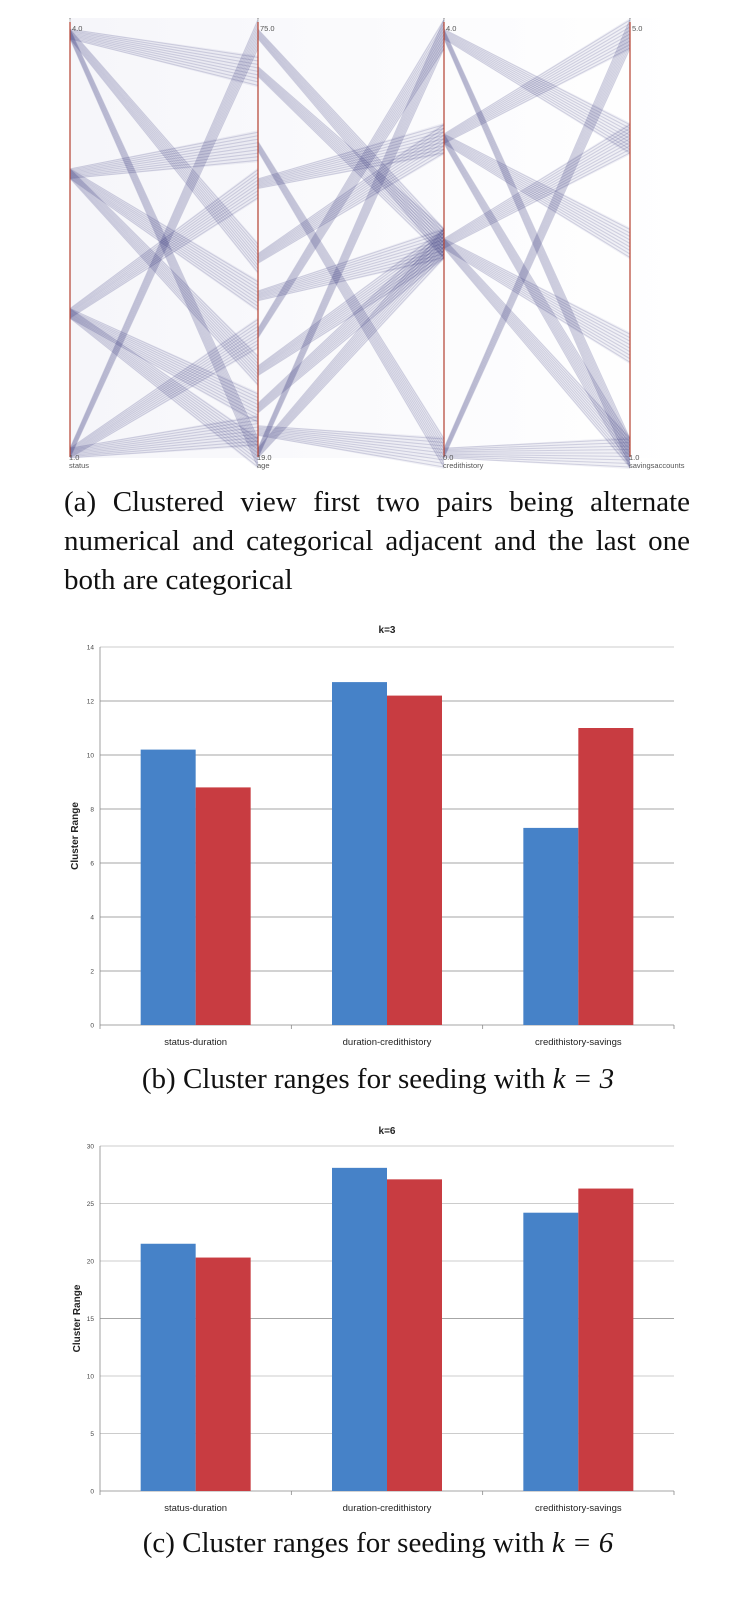  What do you see at coordinates (583, 1079) in the screenshot?
I see `caption-b-k: k = 3` at bounding box center [583, 1079].